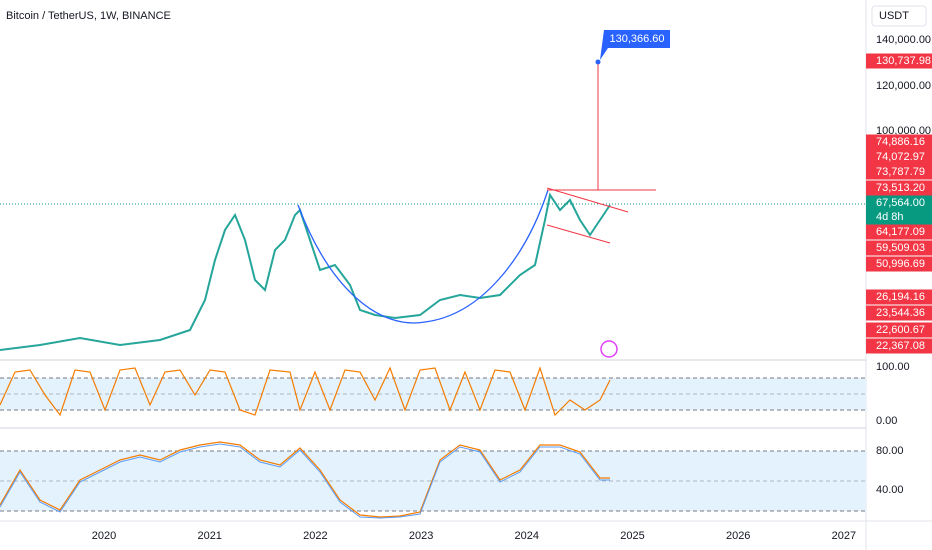 The height and width of the screenshot is (550, 932). I want to click on price-tag: 64,177.09, so click(900, 232).